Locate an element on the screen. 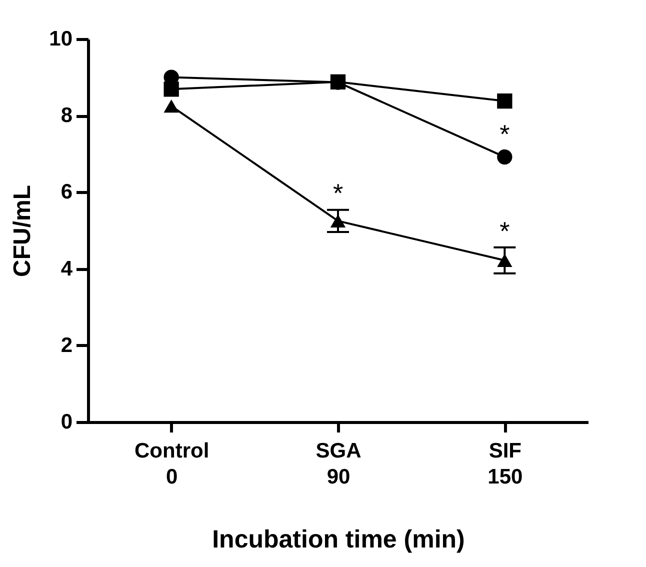 This screenshot has height=567, width=646. y-tick-label: 4 is located at coordinates (66, 268).